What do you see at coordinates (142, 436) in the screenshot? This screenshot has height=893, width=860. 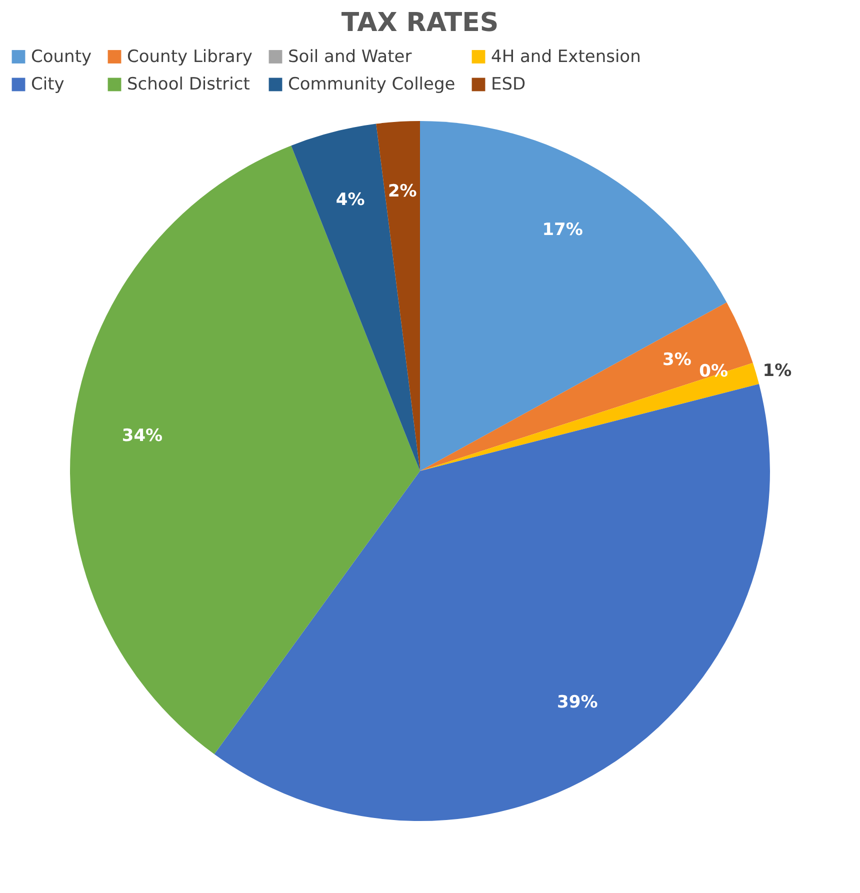 I see `data-label: 34%` at bounding box center [142, 436].